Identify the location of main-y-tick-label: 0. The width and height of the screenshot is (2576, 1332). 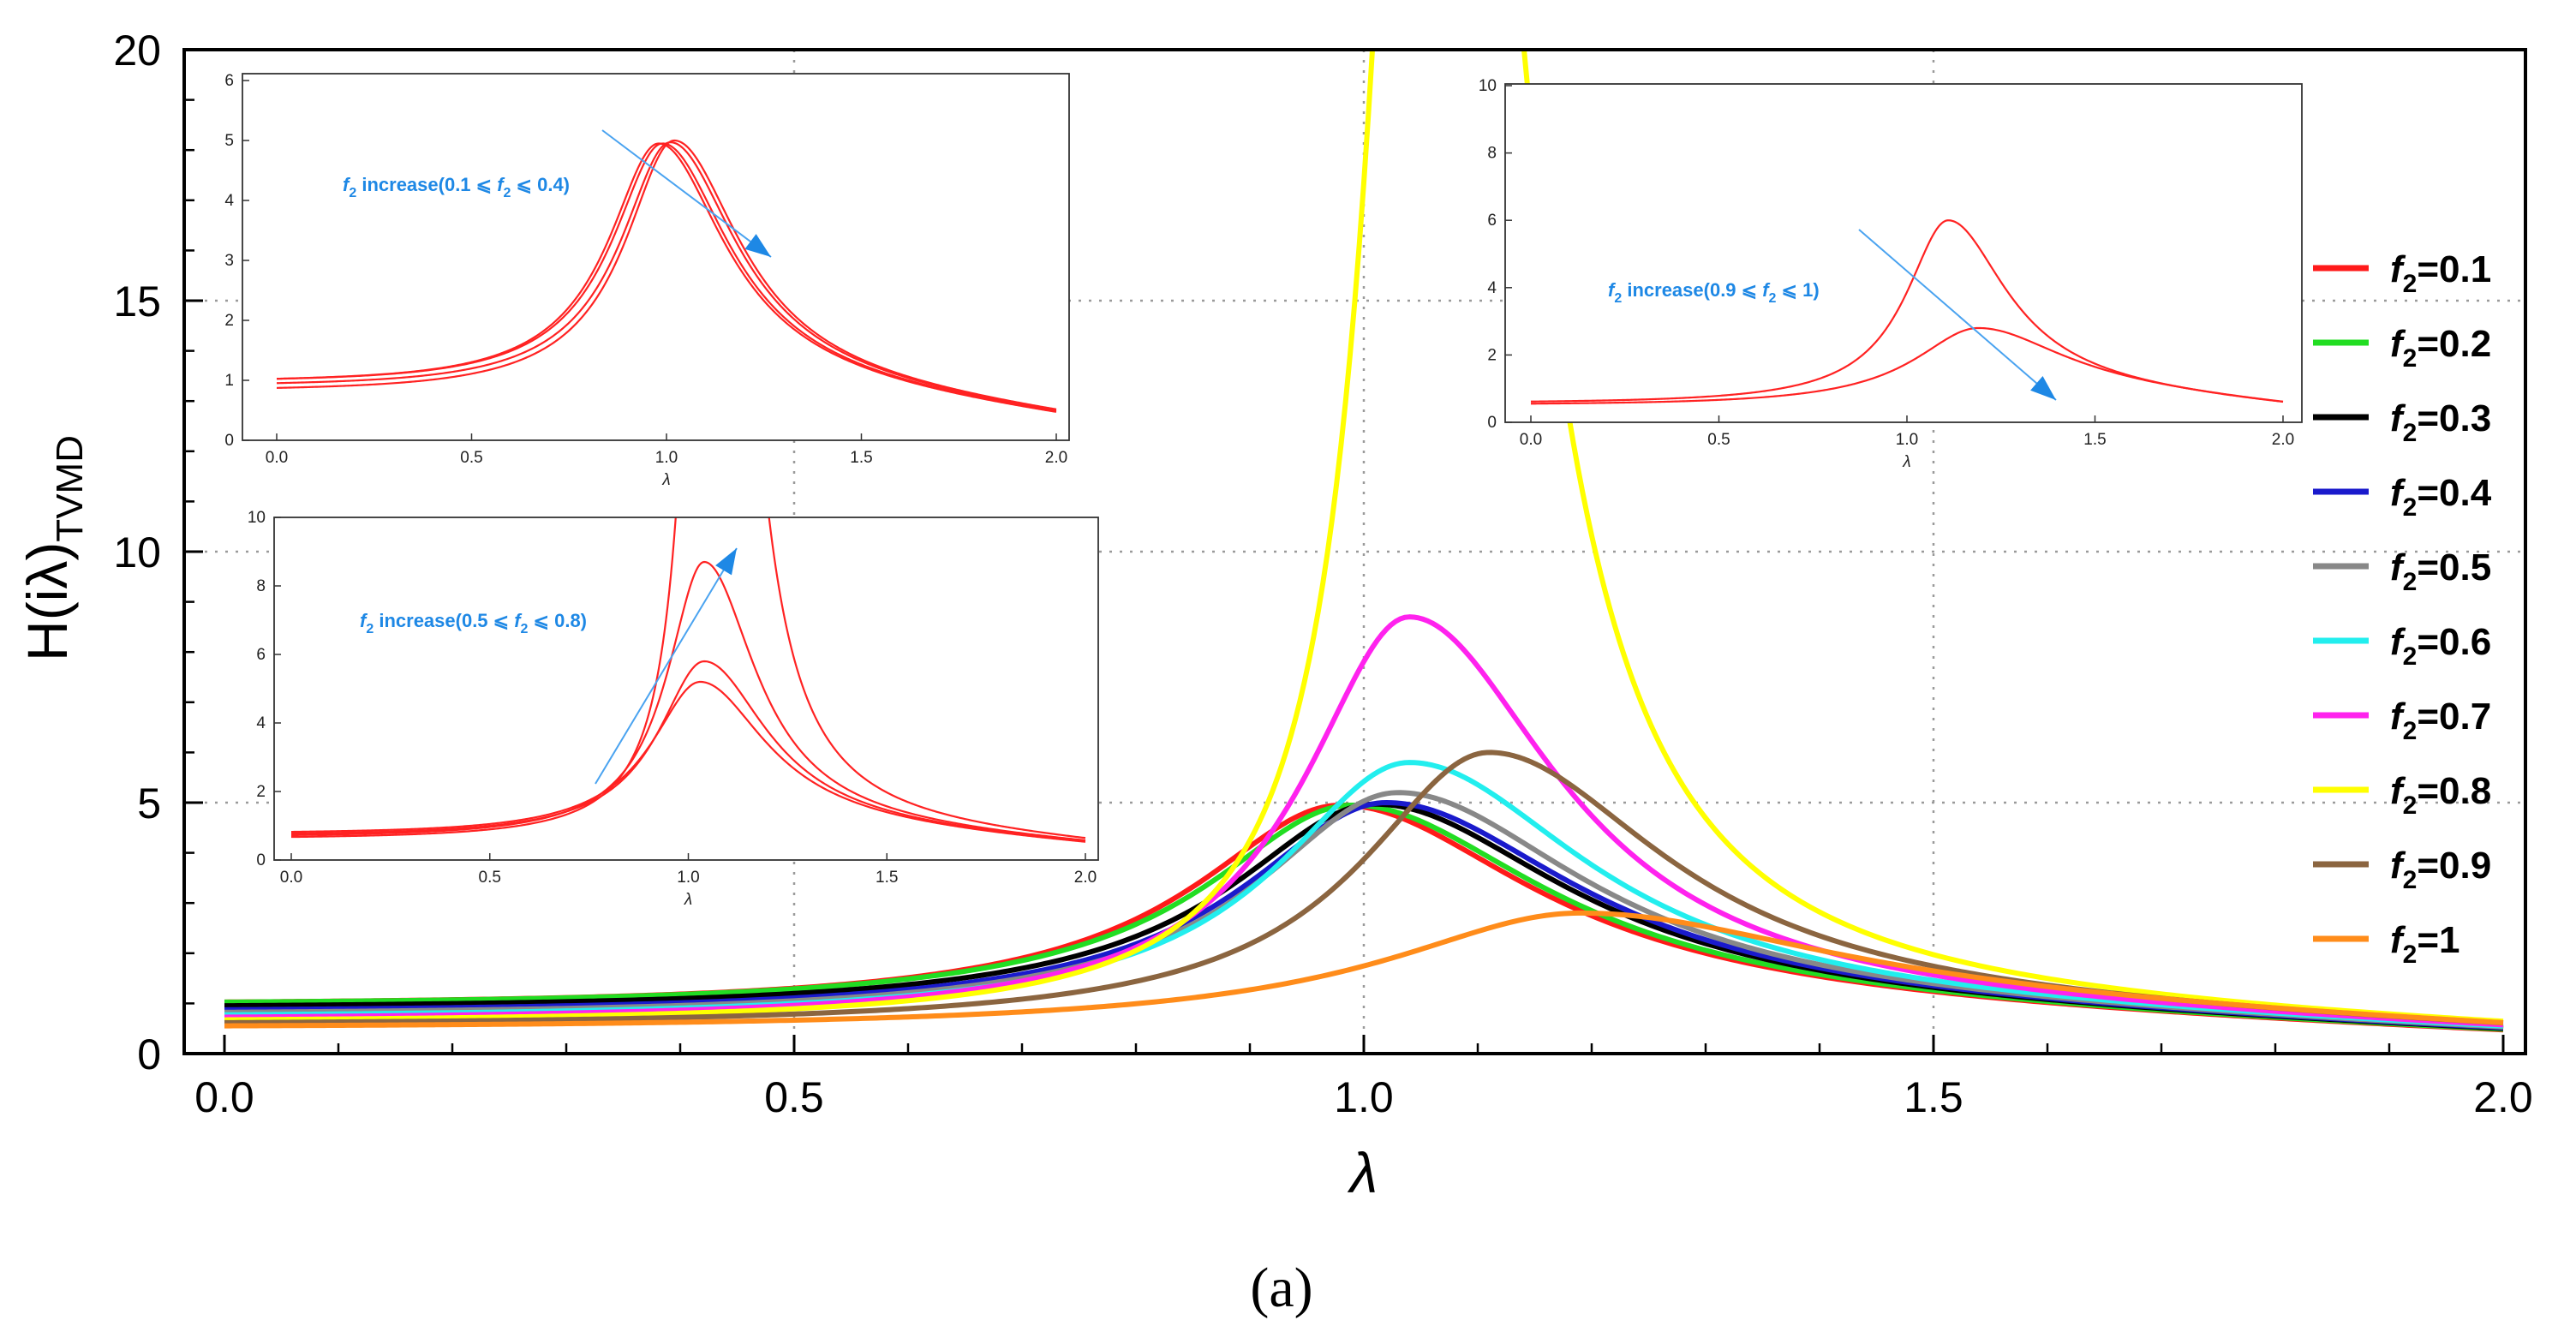
(149, 1054).